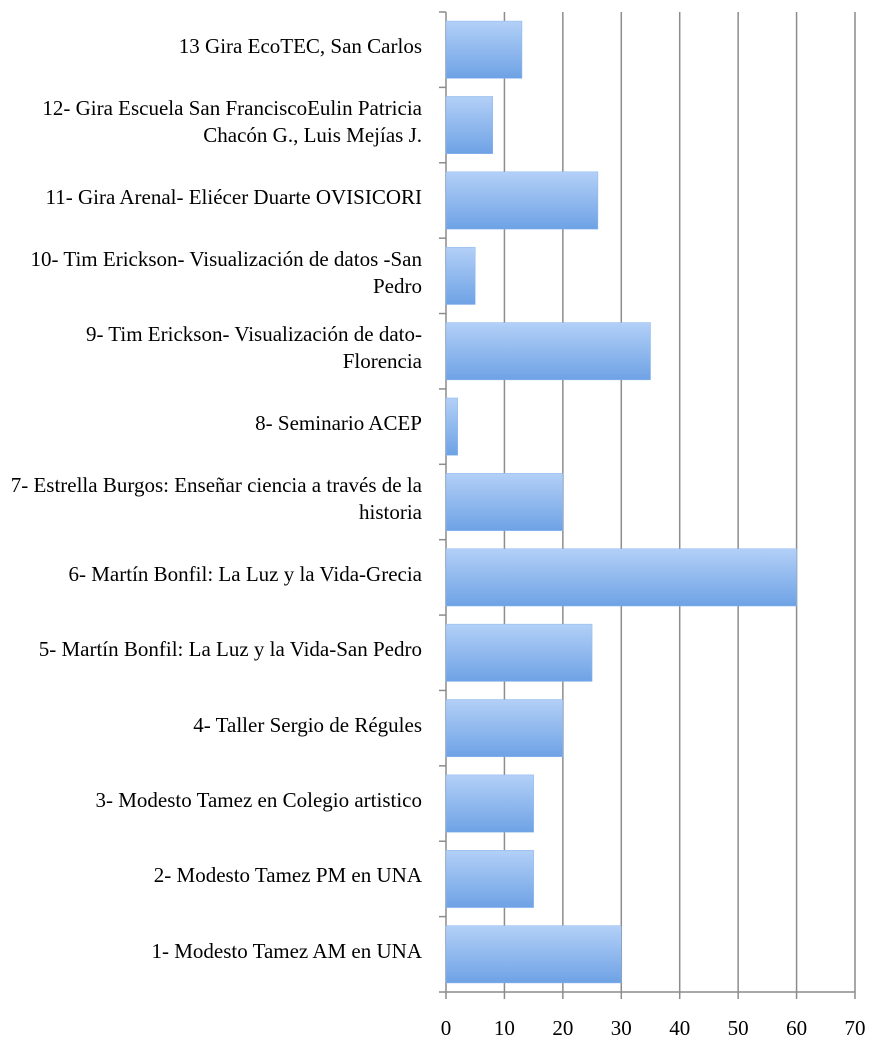  What do you see at coordinates (621, 1028) in the screenshot?
I see `x-tick-label: 30` at bounding box center [621, 1028].